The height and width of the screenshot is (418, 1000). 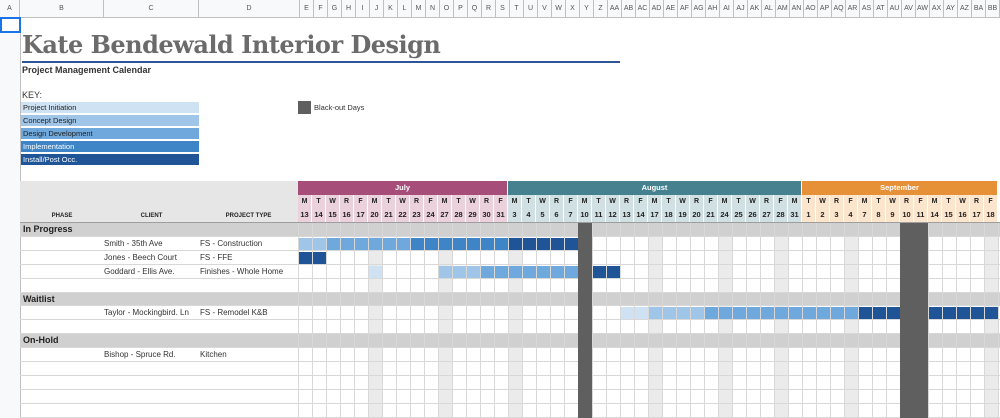 What do you see at coordinates (377, 8) in the screenshot?
I see `column-header-J: J` at bounding box center [377, 8].